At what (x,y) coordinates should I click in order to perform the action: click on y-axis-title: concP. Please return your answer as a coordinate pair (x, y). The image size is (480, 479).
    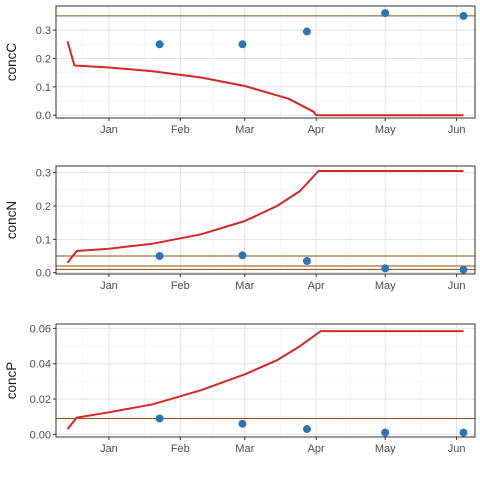
    Looking at the image, I should click on (11, 381).